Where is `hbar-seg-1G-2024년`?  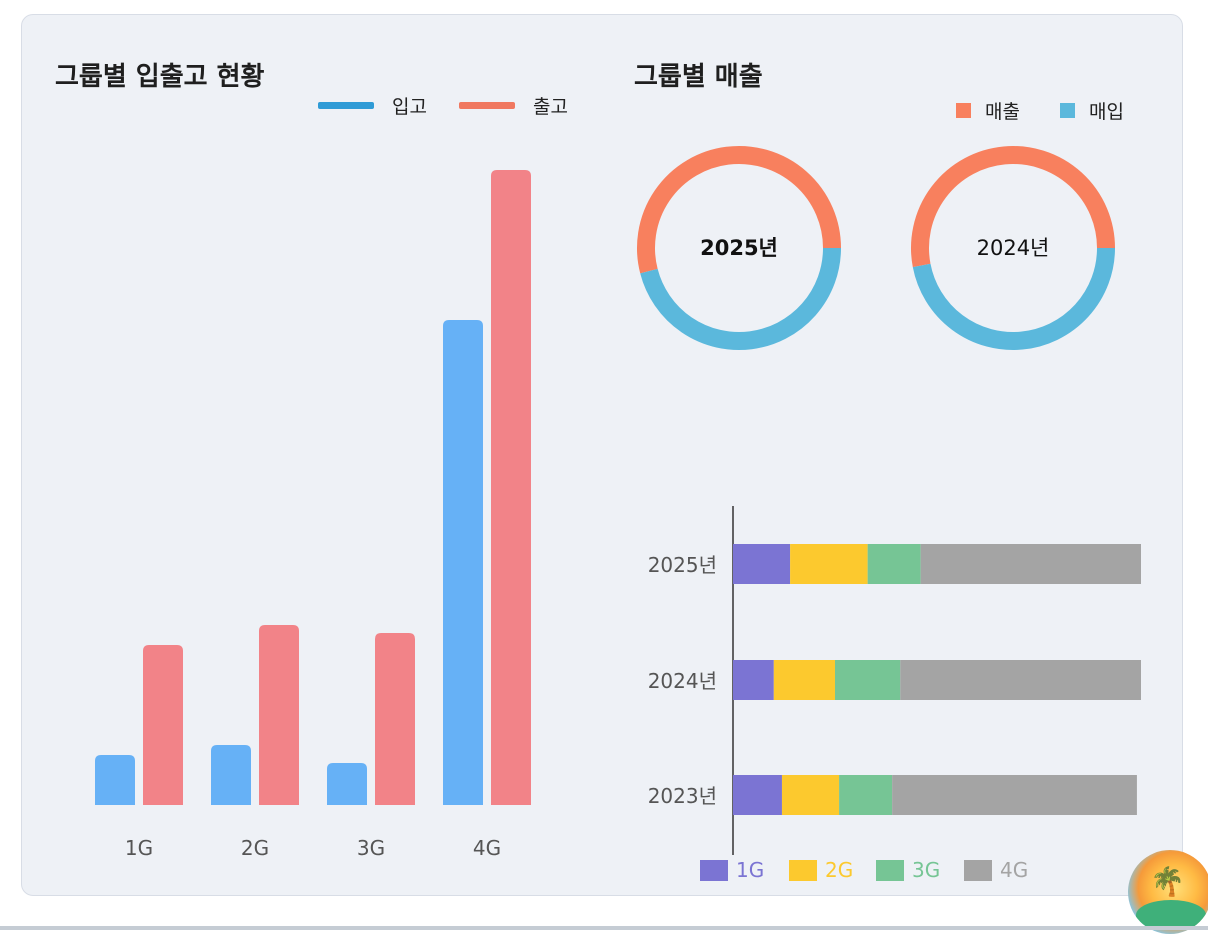
hbar-seg-1G-2024년 is located at coordinates (753, 680).